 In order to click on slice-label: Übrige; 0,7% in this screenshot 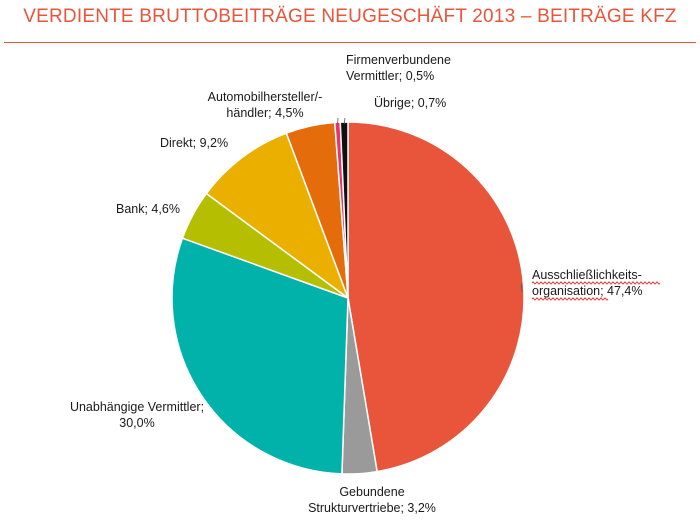, I will do `click(410, 103)`.